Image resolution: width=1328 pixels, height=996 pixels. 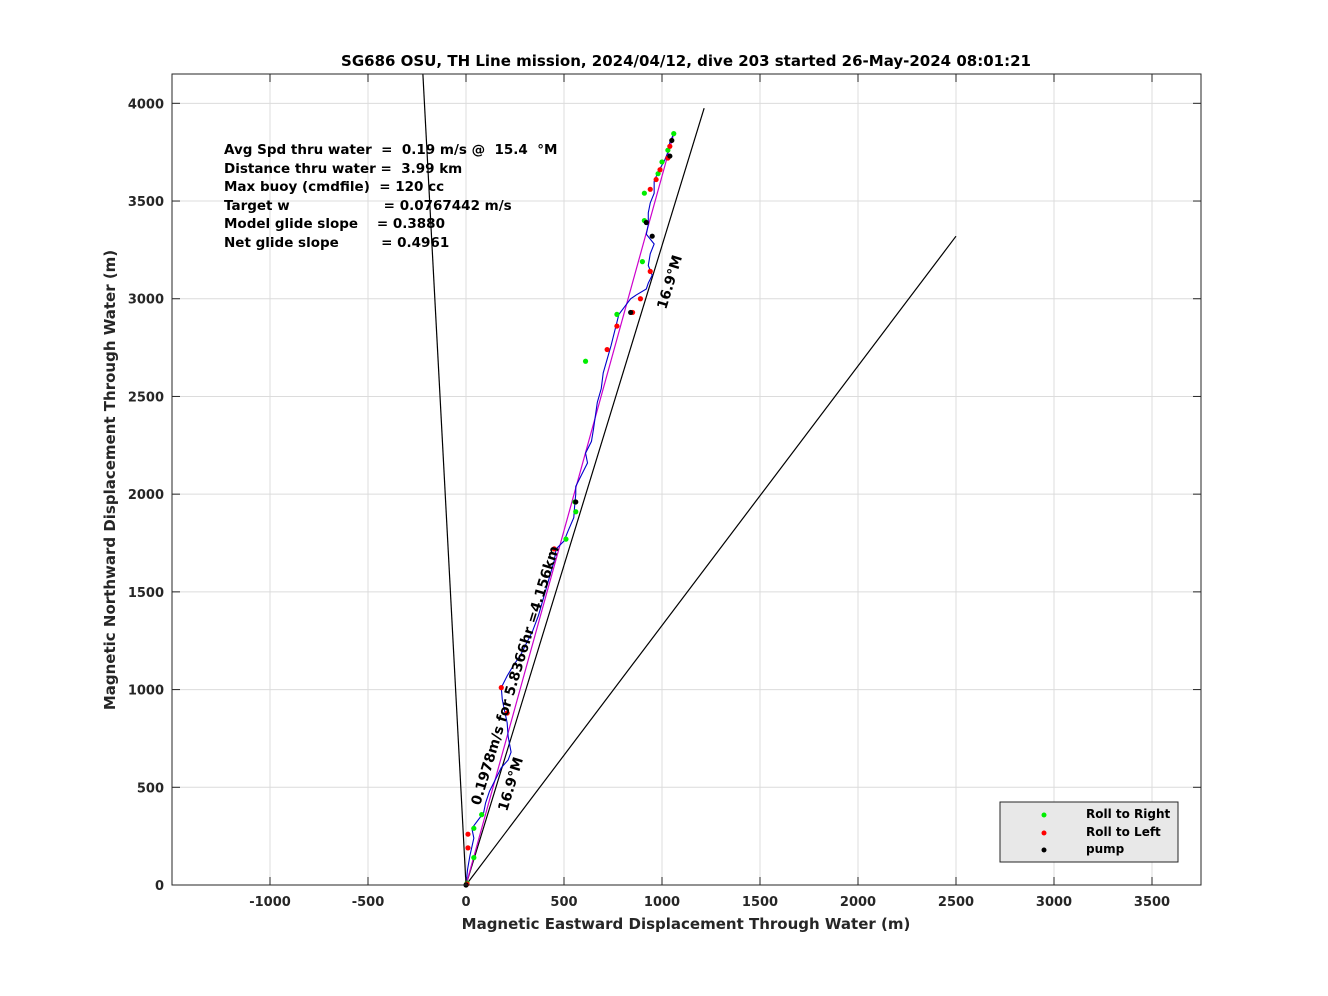 What do you see at coordinates (465, 902) in the screenshot?
I see `x-tick-label: 0` at bounding box center [465, 902].